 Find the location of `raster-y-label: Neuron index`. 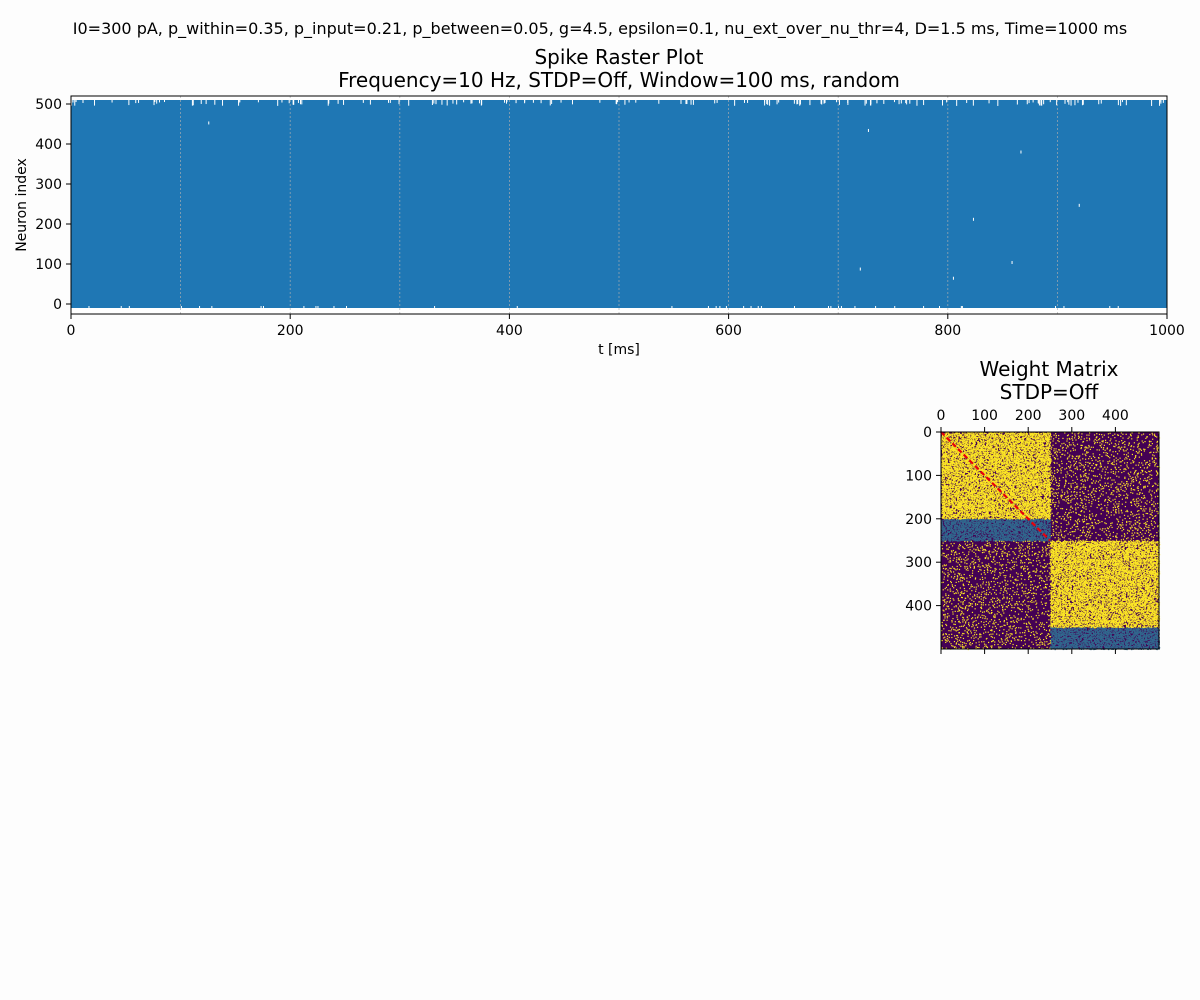

raster-y-label: Neuron index is located at coordinates (22, 205).